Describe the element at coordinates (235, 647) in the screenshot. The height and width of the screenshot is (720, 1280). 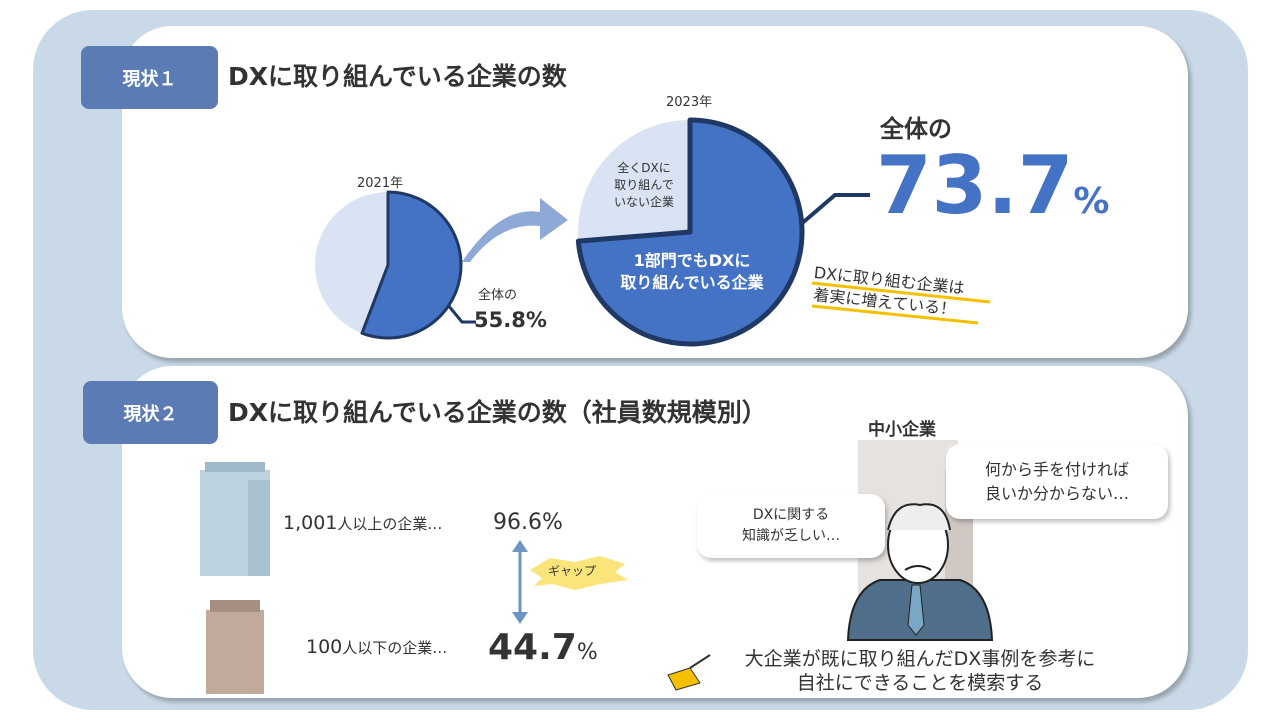
I see `small-building-icon` at that location.